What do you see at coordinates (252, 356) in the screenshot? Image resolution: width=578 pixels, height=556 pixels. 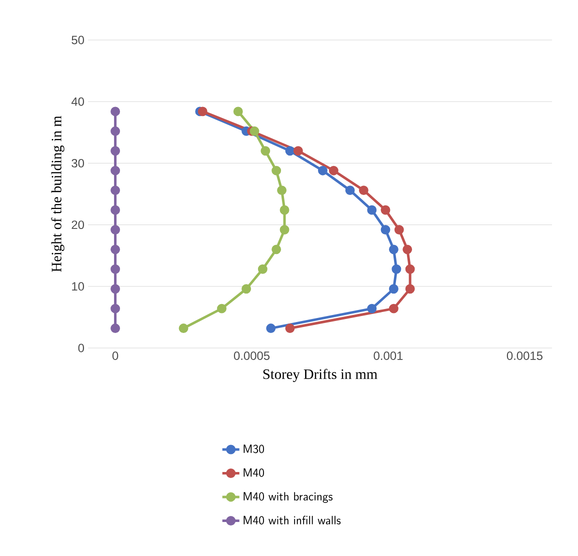 I see `x-tick-label: 0.0005` at bounding box center [252, 356].